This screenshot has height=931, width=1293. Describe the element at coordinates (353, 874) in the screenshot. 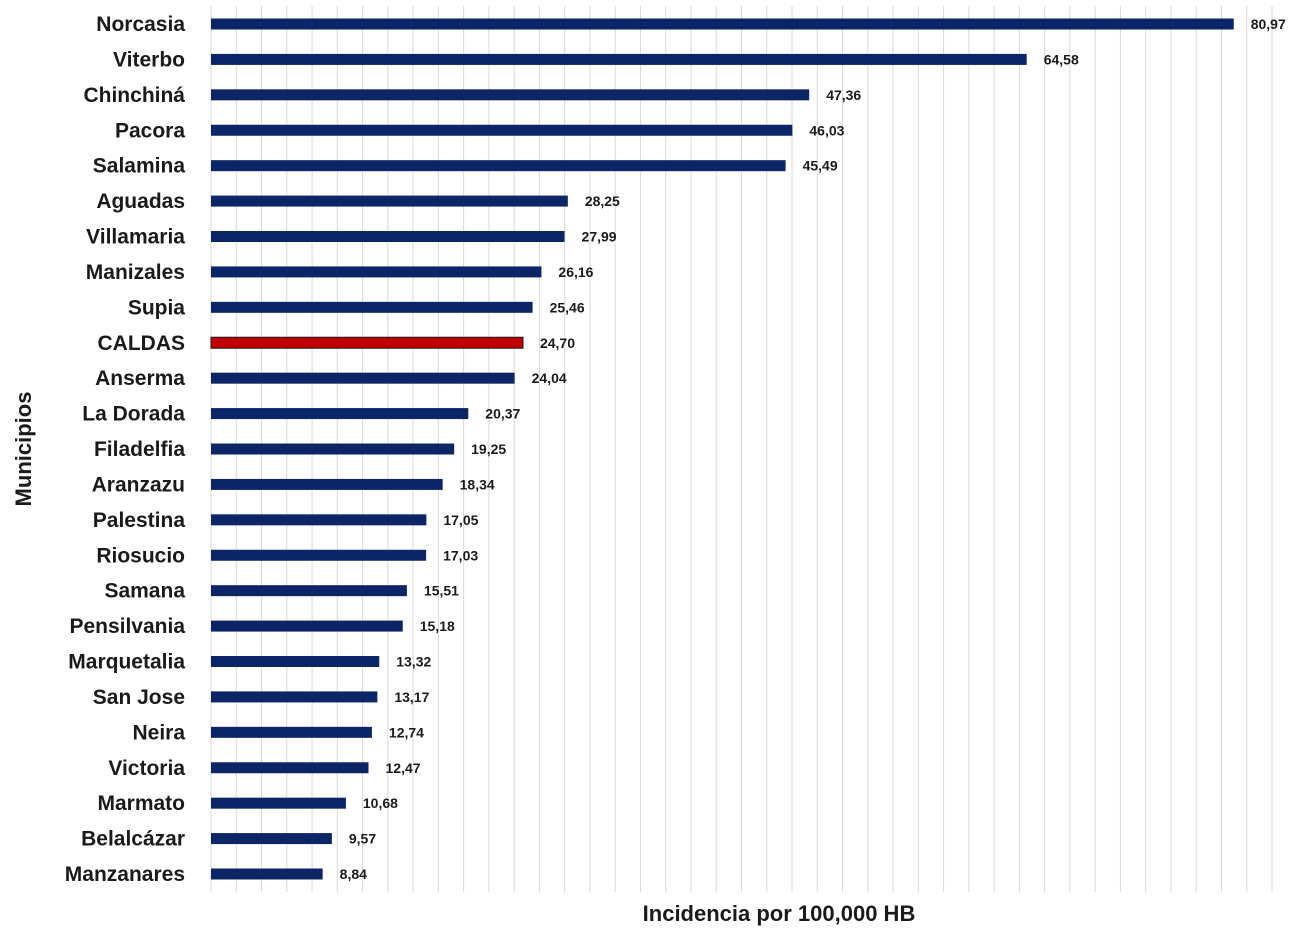

I see `data-label: 8,84` at that location.